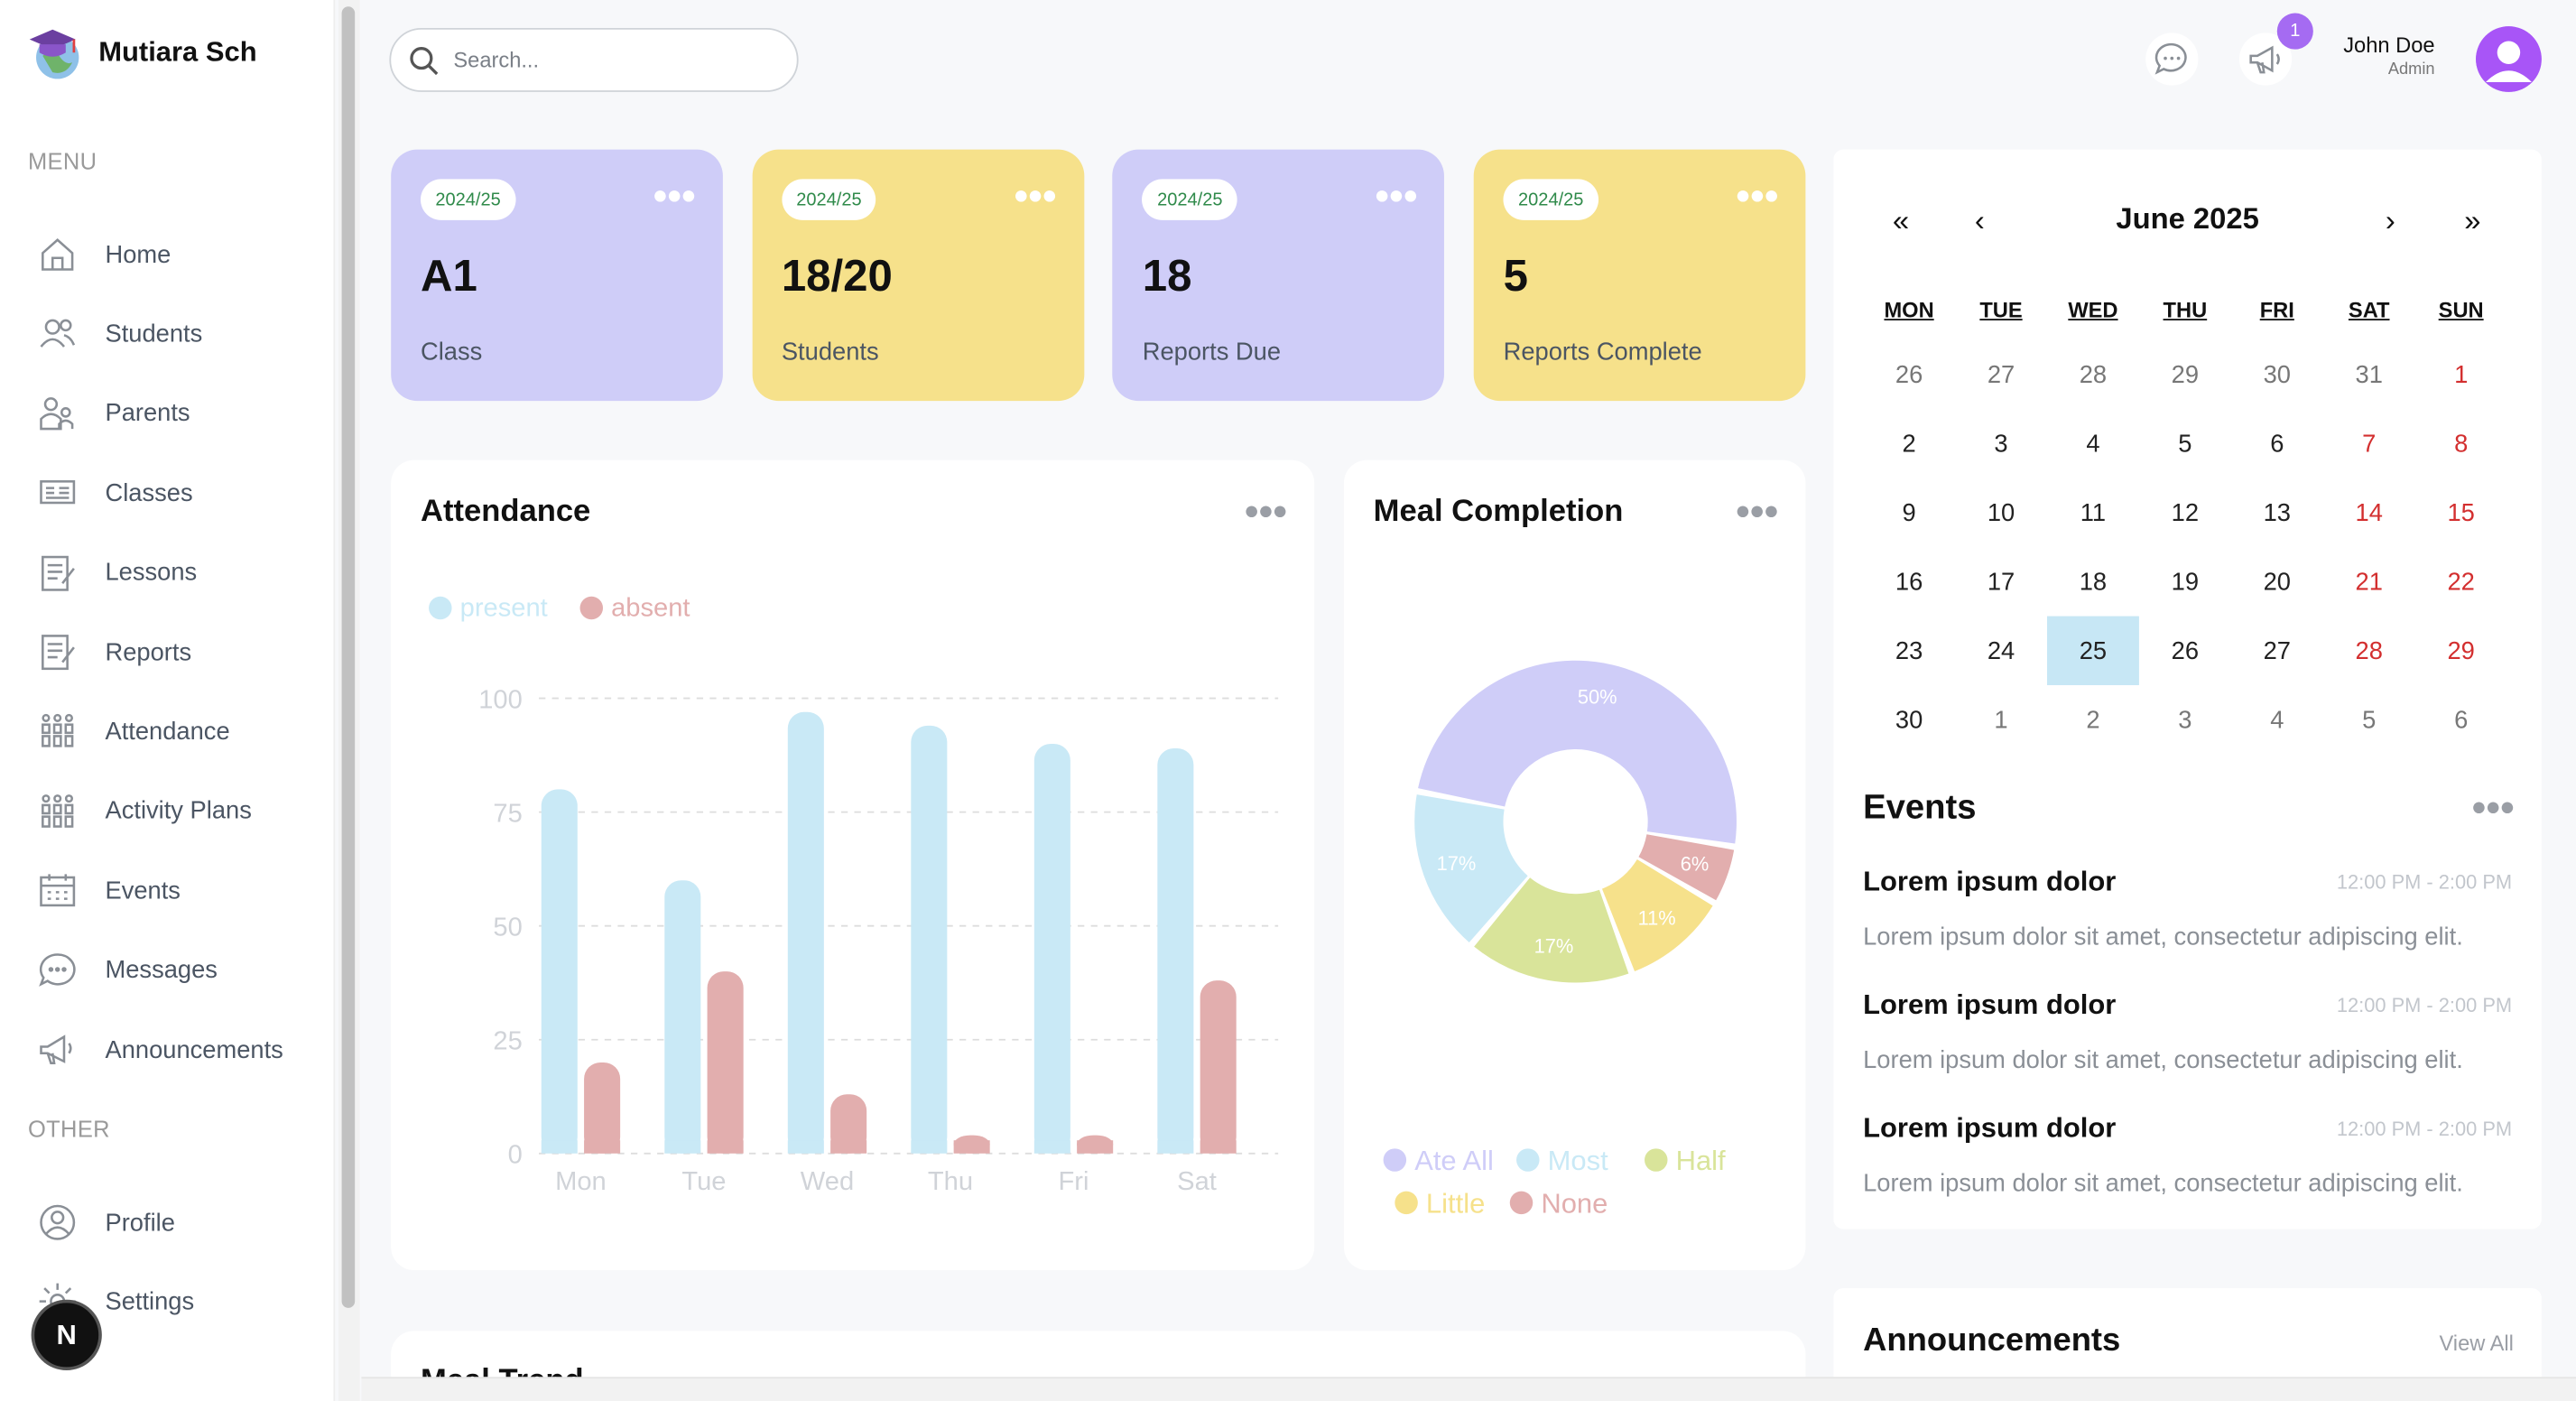 The width and height of the screenshot is (2576, 1401). What do you see at coordinates (2092, 651) in the screenshot?
I see `calendar-day: 25` at bounding box center [2092, 651].